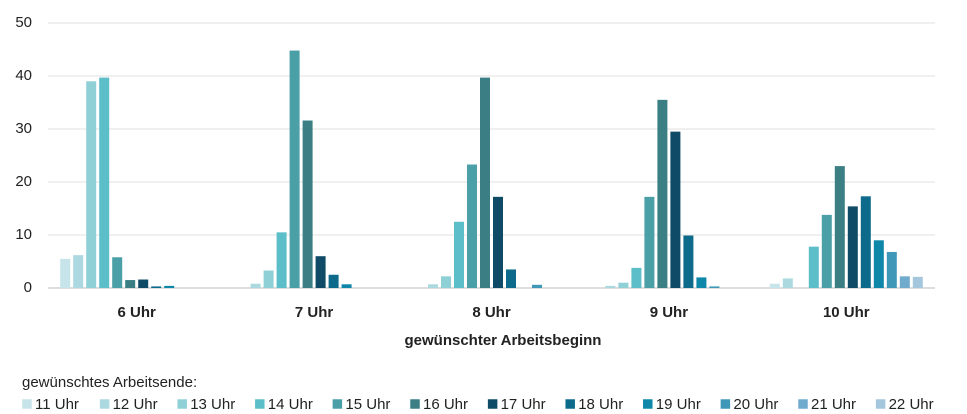  Describe the element at coordinates (678, 404) in the screenshot. I see `legend-label: 19 Uhr` at that location.